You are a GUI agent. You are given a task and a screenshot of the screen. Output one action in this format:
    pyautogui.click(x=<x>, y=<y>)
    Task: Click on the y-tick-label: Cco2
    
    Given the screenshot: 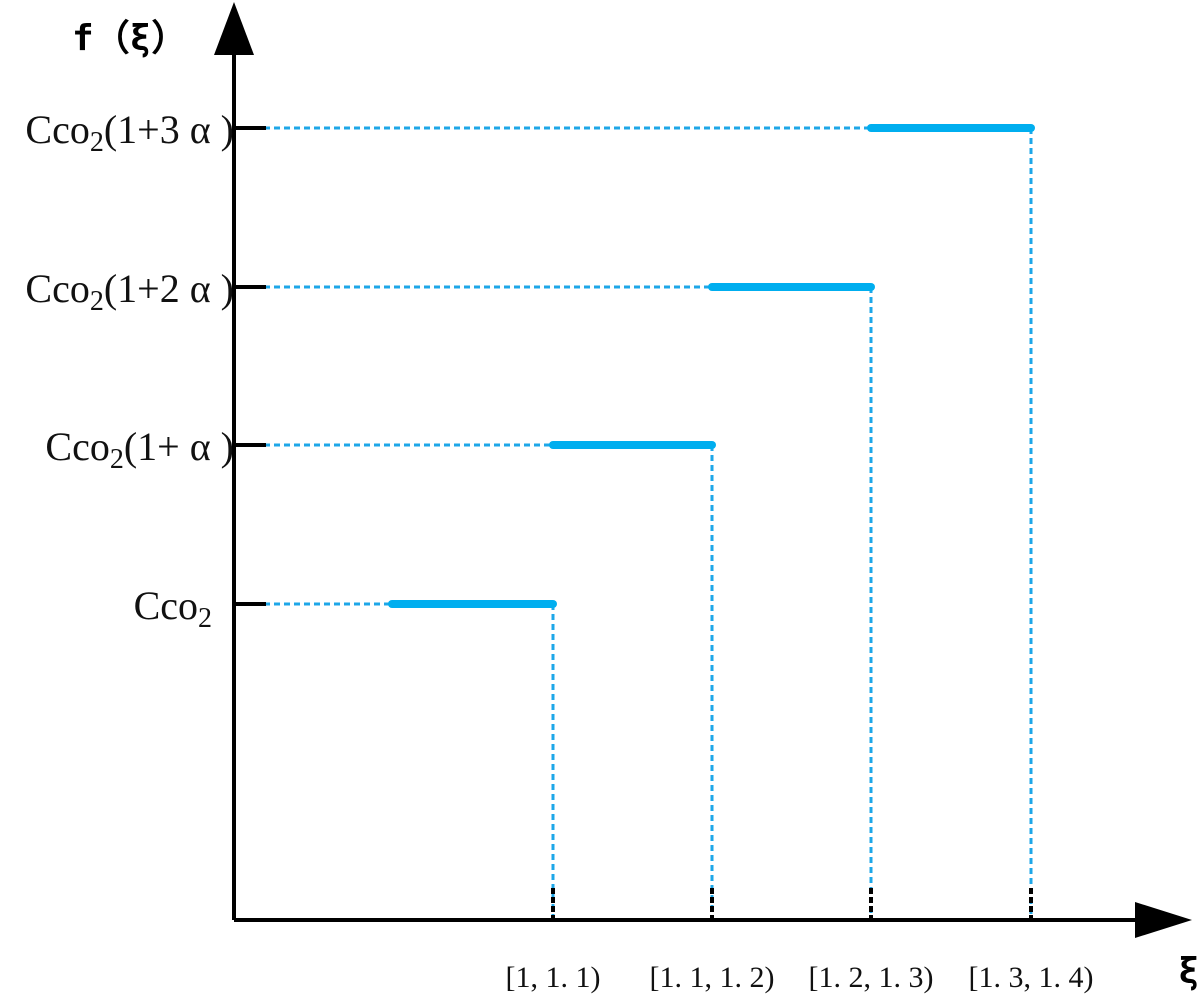 What is the action you would take?
    pyautogui.click(x=173, y=608)
    